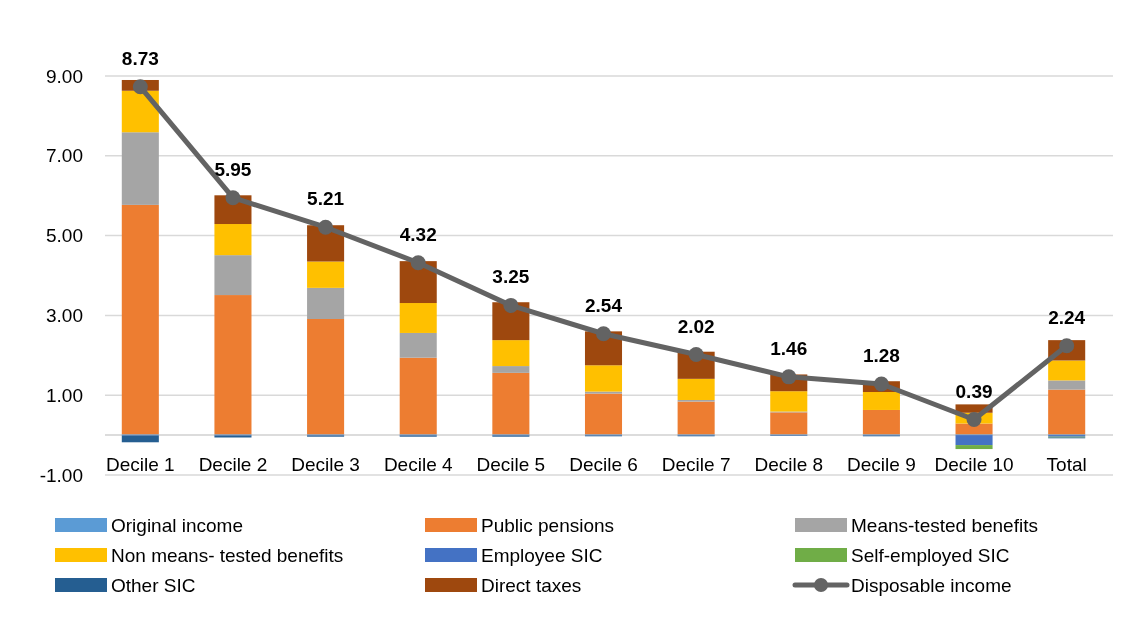 This screenshot has height=617, width=1136. Describe the element at coordinates (233, 169) in the screenshot. I see `data-label: 5.95` at that location.